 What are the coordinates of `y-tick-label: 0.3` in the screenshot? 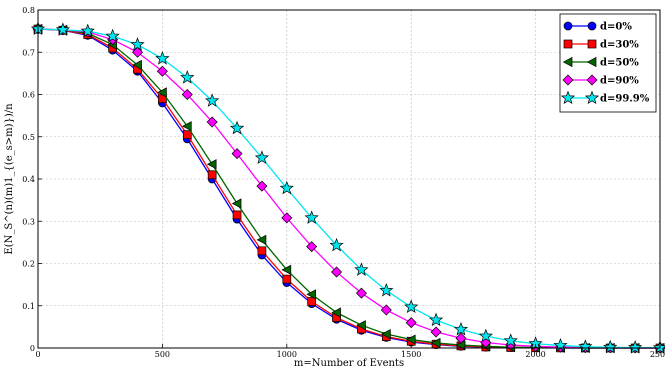 It's located at (28, 221).